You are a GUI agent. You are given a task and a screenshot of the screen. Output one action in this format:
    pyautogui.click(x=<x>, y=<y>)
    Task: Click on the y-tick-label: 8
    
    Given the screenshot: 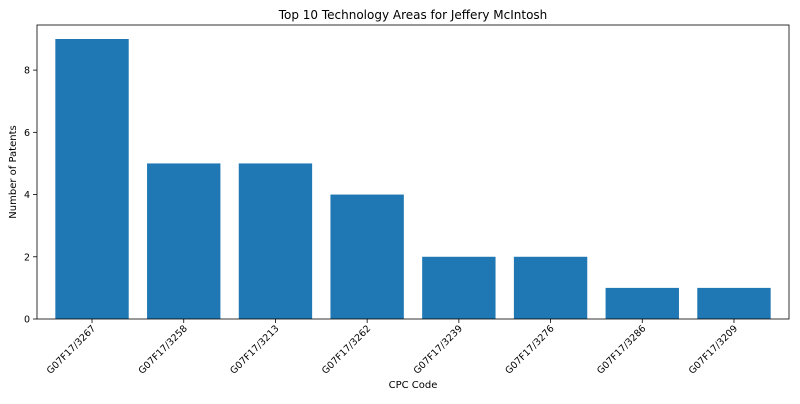 What is the action you would take?
    pyautogui.click(x=27, y=71)
    